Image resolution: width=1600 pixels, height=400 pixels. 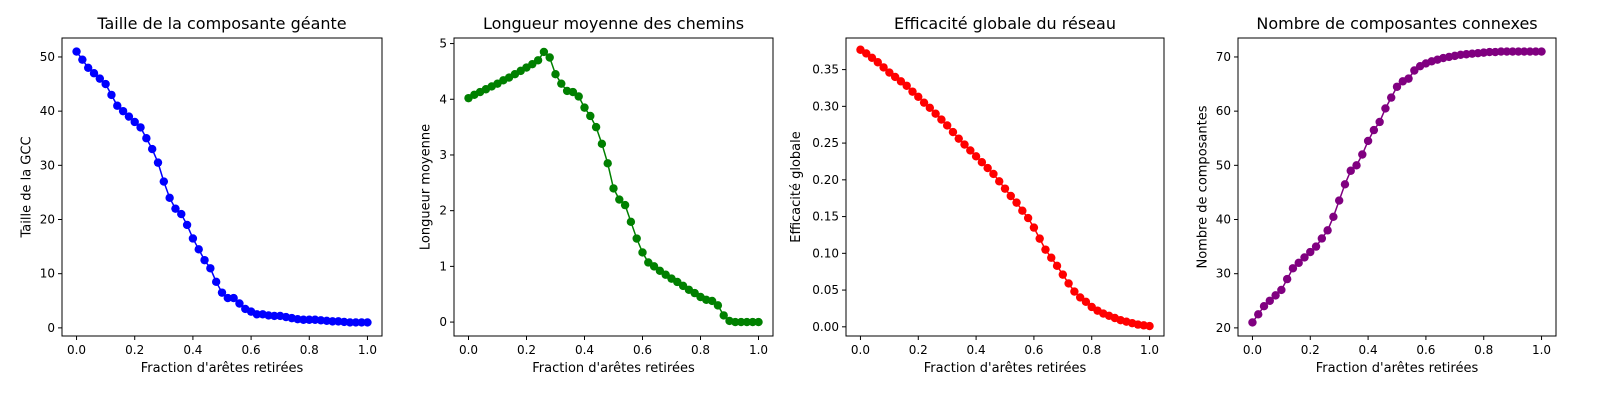 I want to click on y-tick-label: 2, so click(x=443, y=211).